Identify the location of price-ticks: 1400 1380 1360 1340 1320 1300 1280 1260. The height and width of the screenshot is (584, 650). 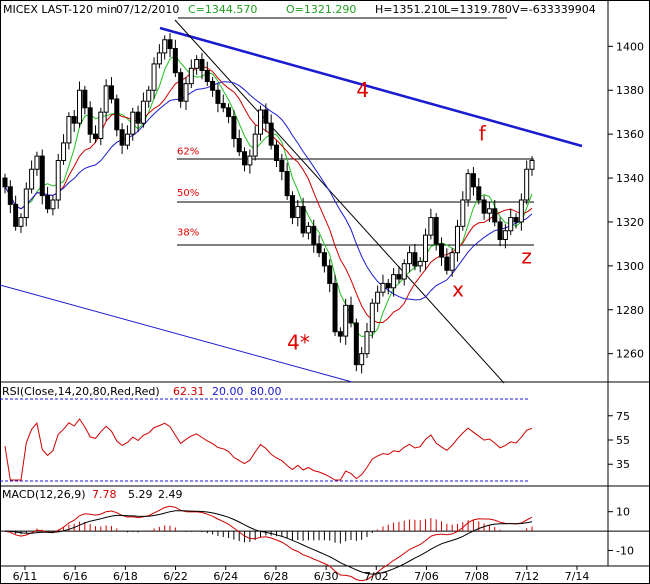
(626, 200).